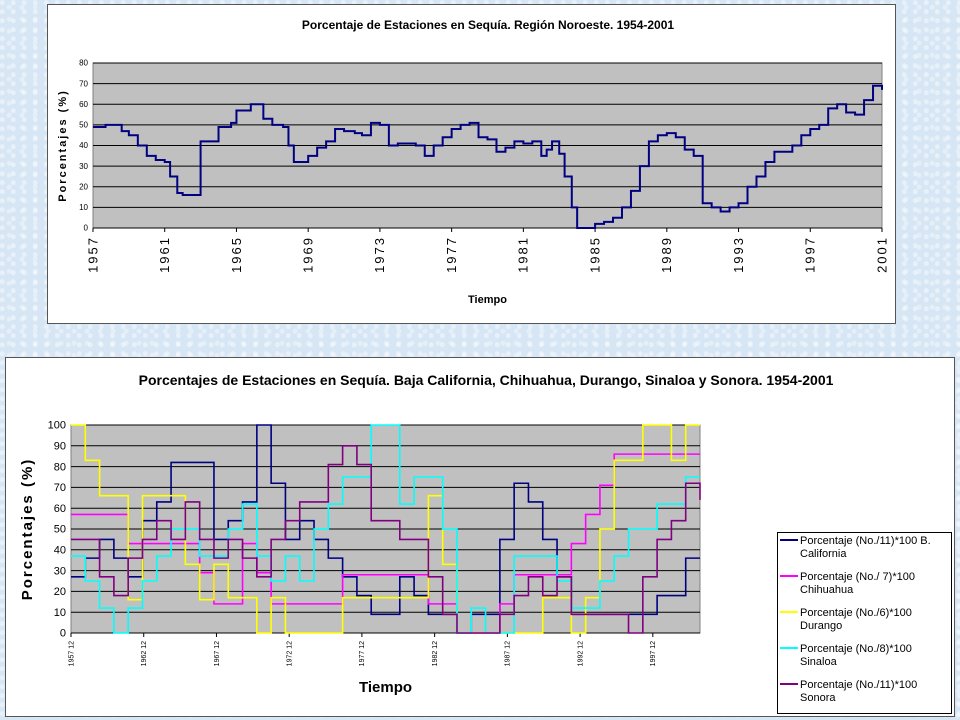 The height and width of the screenshot is (720, 960). I want to click on legend-item-bcalifornia: Porcentaje (No./11)*100 B. California, so click(864, 551).